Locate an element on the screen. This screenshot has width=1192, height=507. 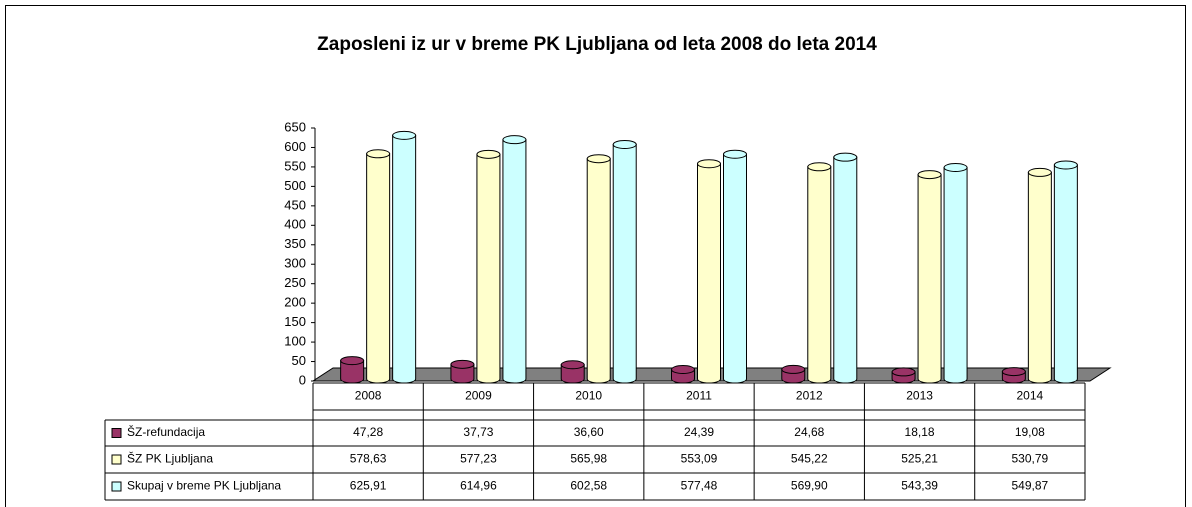
y-tick-label: 300 is located at coordinates (295, 263).